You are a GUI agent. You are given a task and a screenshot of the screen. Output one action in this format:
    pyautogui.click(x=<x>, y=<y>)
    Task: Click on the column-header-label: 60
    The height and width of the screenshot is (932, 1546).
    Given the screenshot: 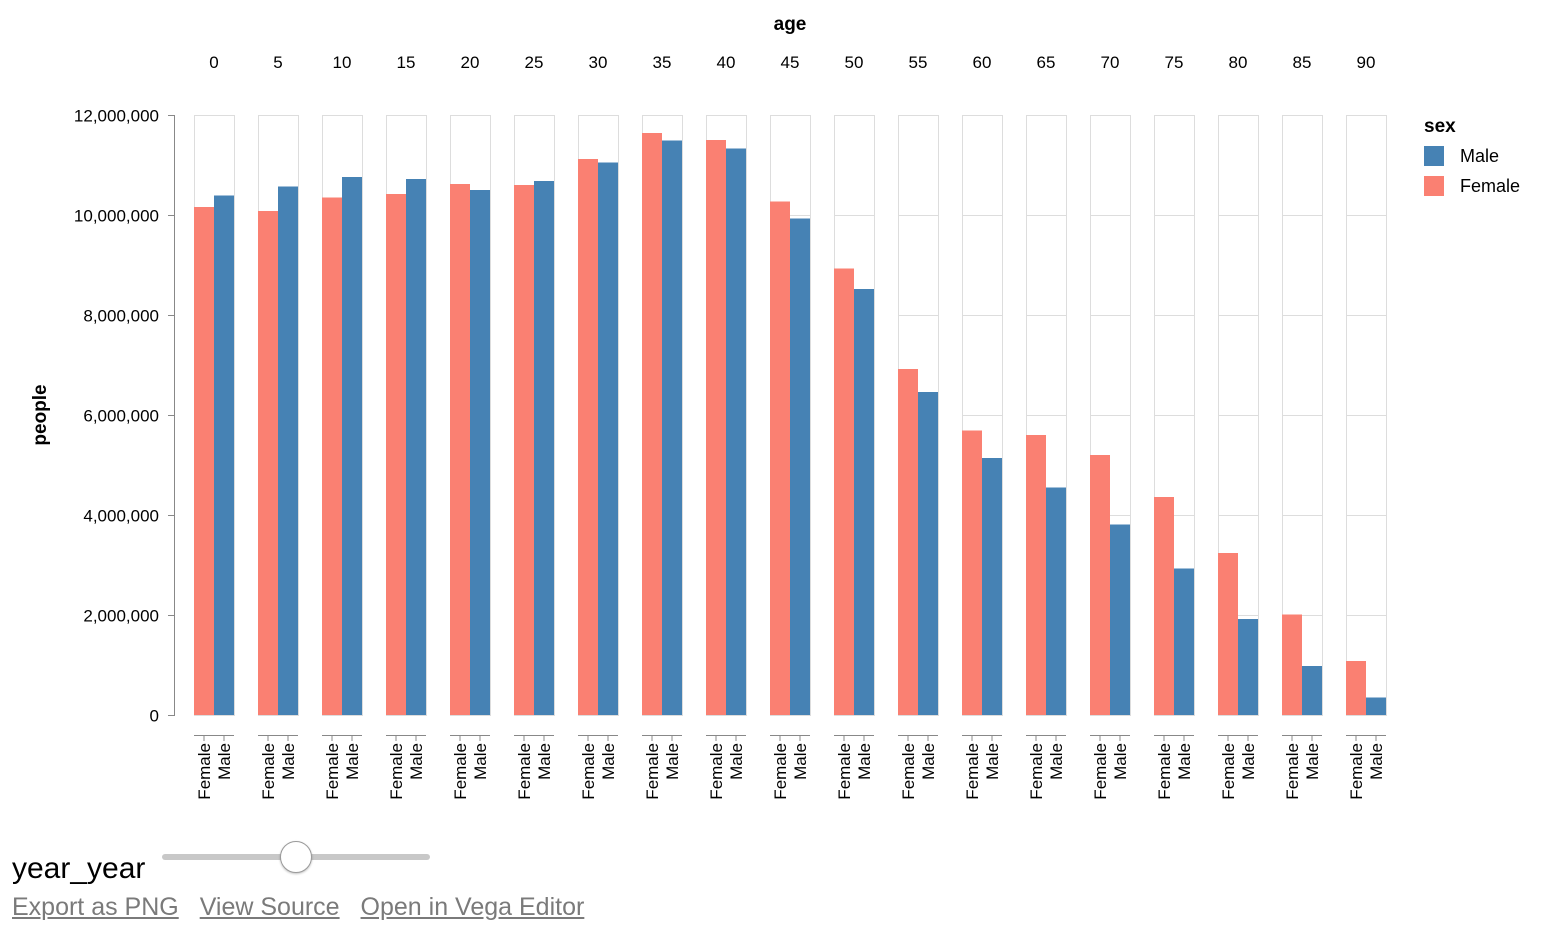 What is the action you would take?
    pyautogui.click(x=982, y=62)
    